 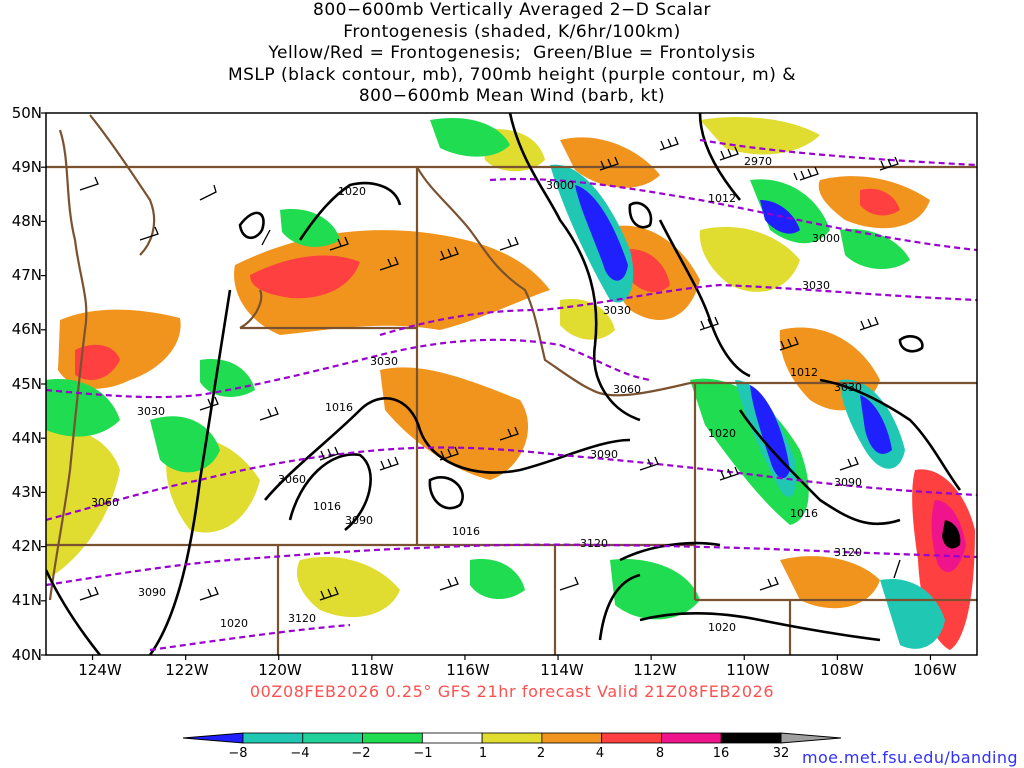 What do you see at coordinates (280, 670) in the screenshot?
I see `lon-label: 120W` at bounding box center [280, 670].